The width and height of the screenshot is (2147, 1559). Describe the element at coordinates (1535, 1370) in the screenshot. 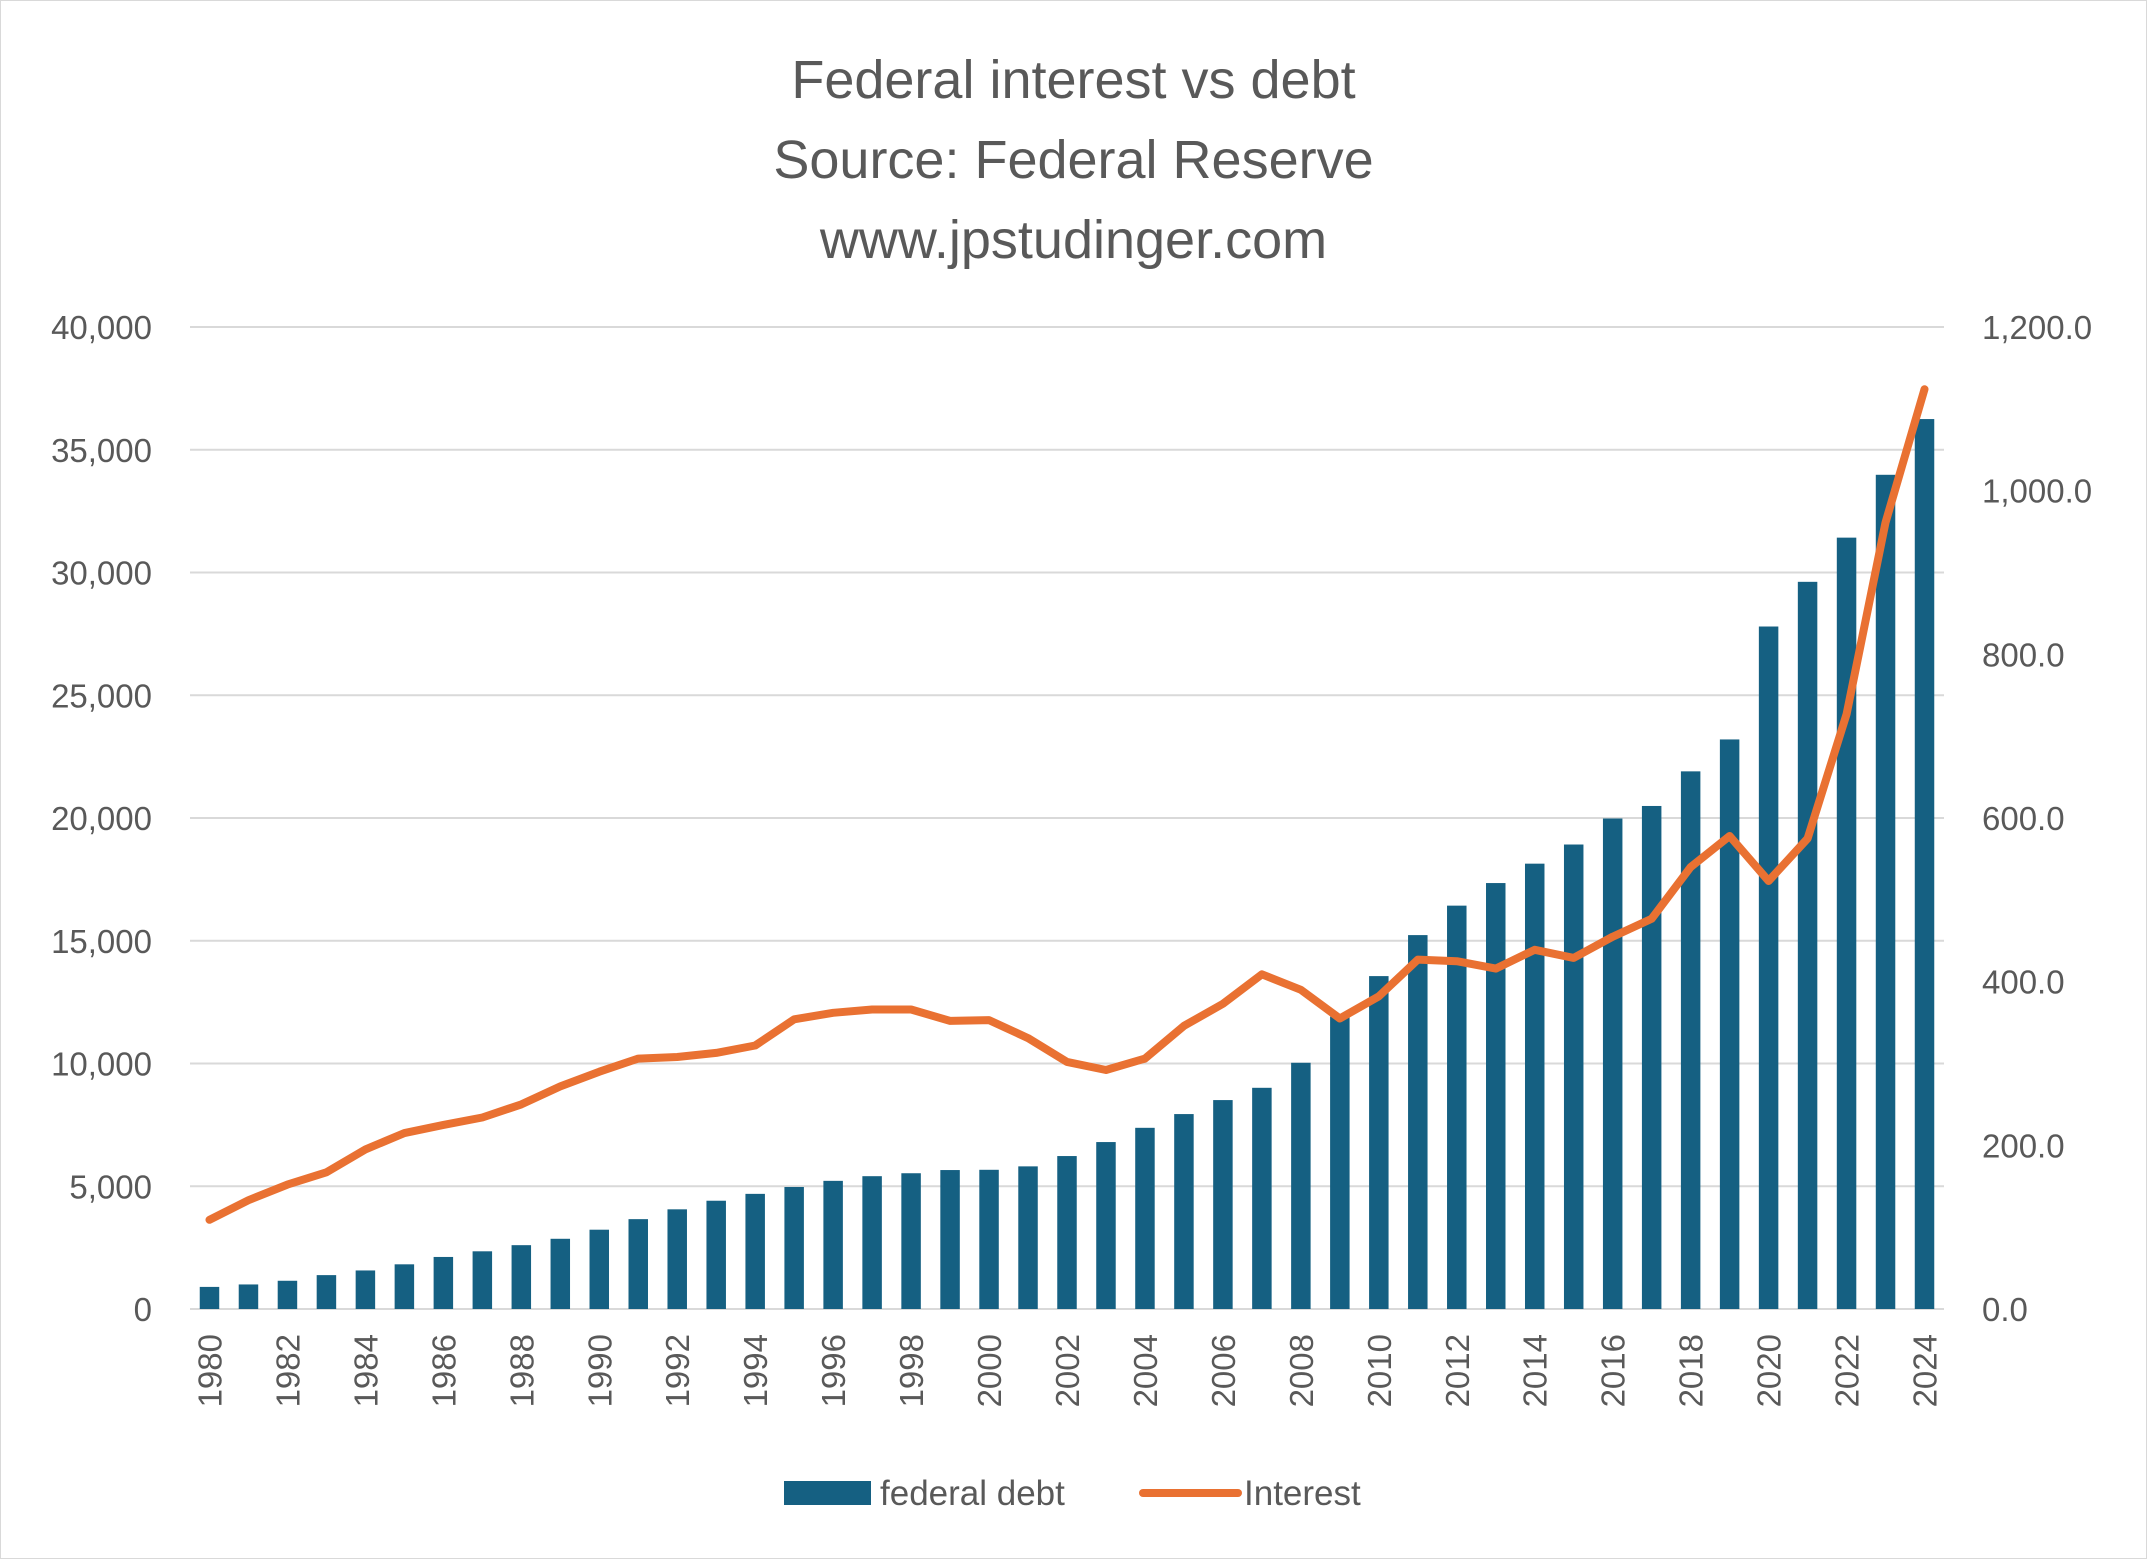

I see `x-axis-tick-label: 2014` at that location.